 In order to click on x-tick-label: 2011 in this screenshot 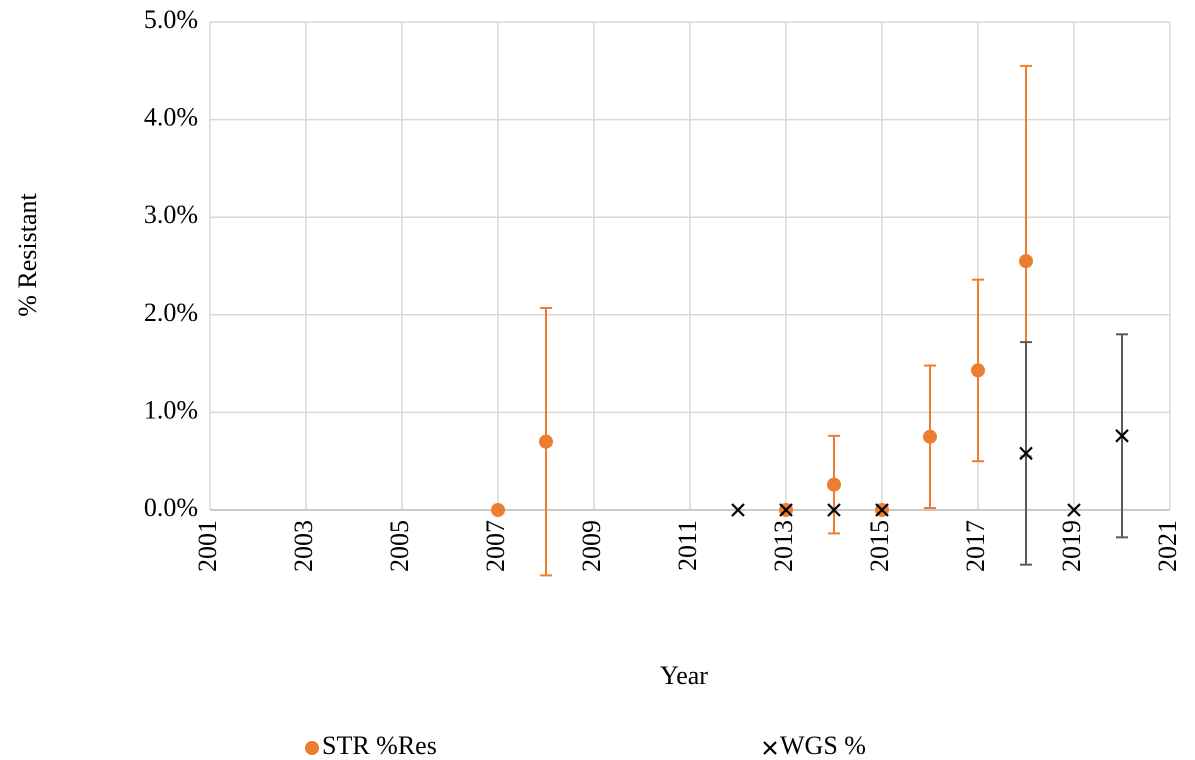, I will do `click(687, 545)`.